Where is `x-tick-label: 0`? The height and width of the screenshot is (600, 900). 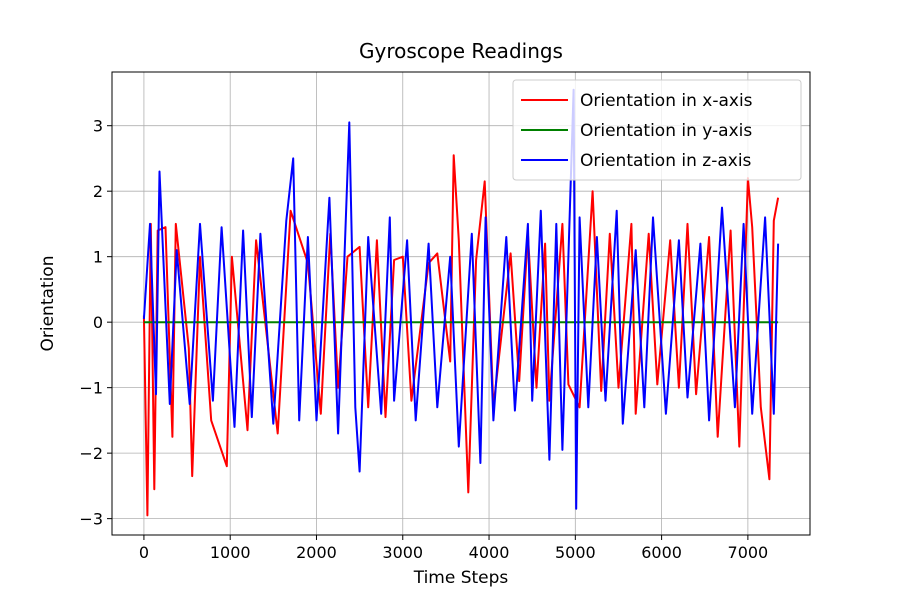 x-tick-label: 0 is located at coordinates (144, 552).